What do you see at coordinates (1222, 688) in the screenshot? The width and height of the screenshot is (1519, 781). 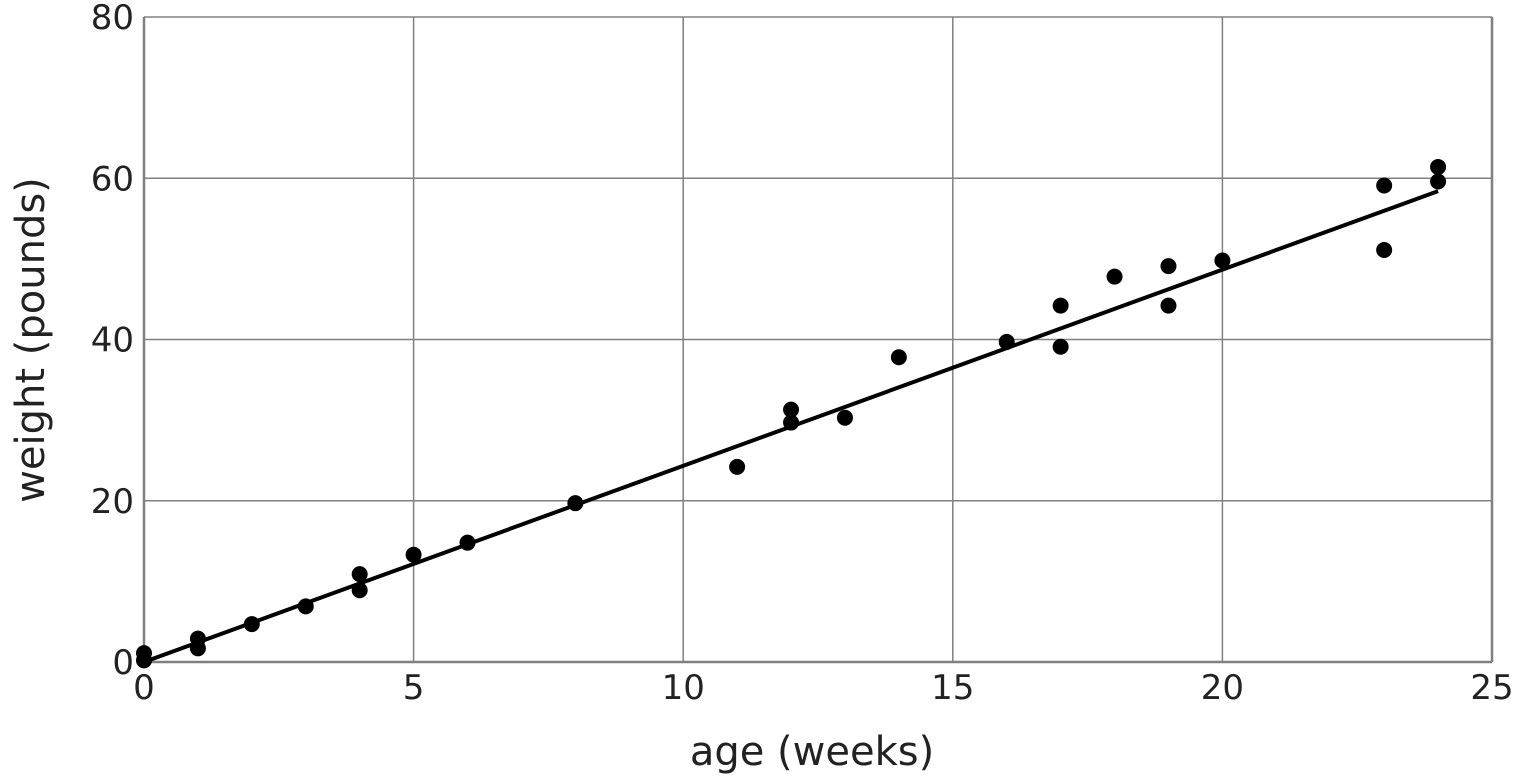 I see `x-tick-label: 20` at bounding box center [1222, 688].